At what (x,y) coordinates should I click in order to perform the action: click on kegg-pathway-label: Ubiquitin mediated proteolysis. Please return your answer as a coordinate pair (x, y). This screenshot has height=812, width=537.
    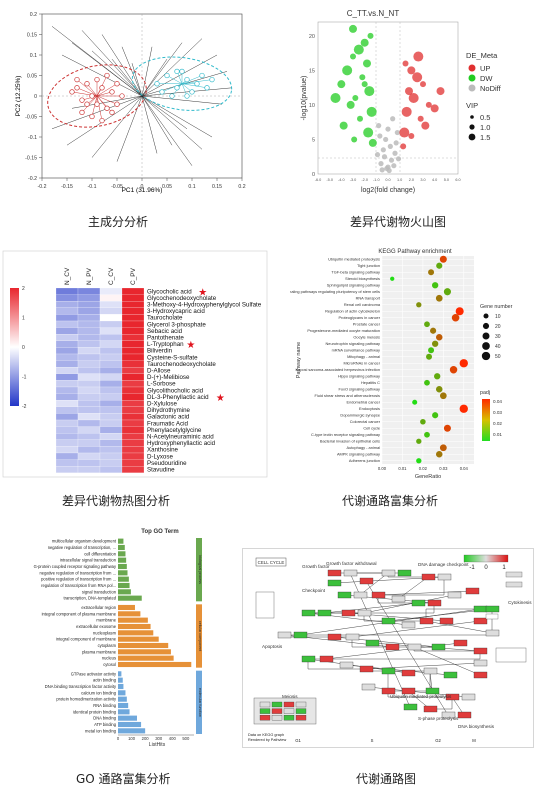
    Looking at the image, I should click on (354, 259).